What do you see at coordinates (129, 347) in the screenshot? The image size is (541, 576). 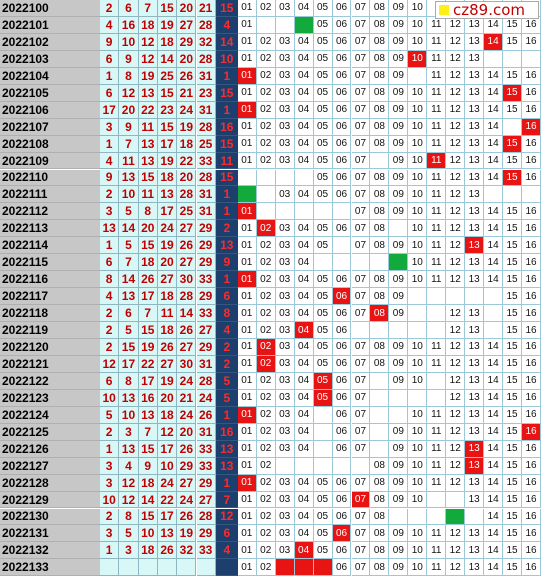 I see `red-ball: 15` at bounding box center [129, 347].